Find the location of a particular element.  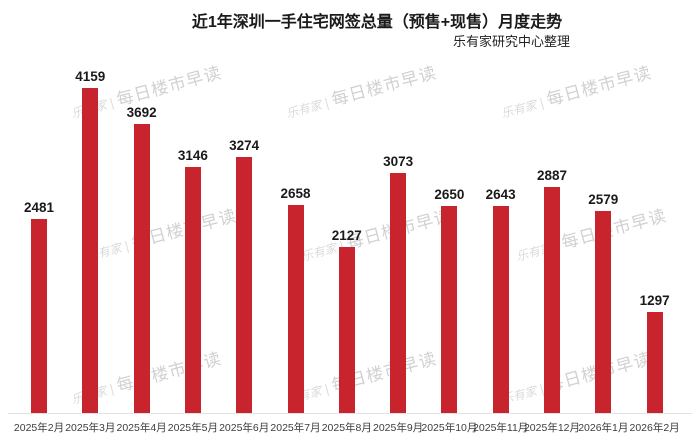

x-axis-tick-label: 2026年1月 is located at coordinates (603, 428).